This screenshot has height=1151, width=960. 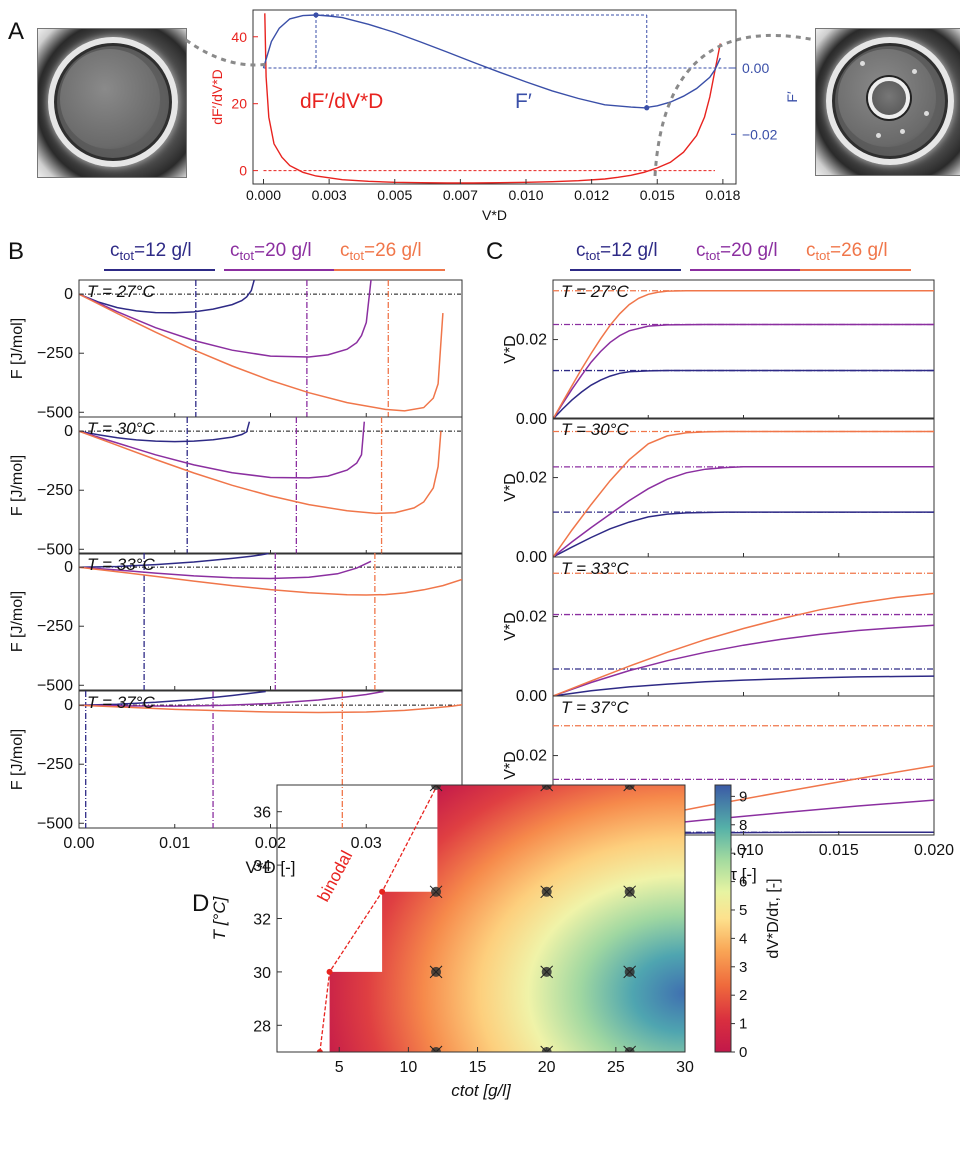 I want to click on panelC-x-tick-label: 0.010, so click(x=743, y=850).